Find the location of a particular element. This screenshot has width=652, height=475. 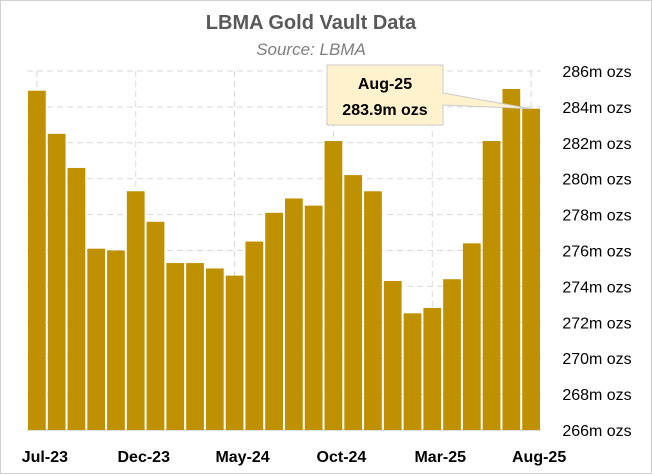

y-tick-label: 278m ozs is located at coordinates (596, 216).